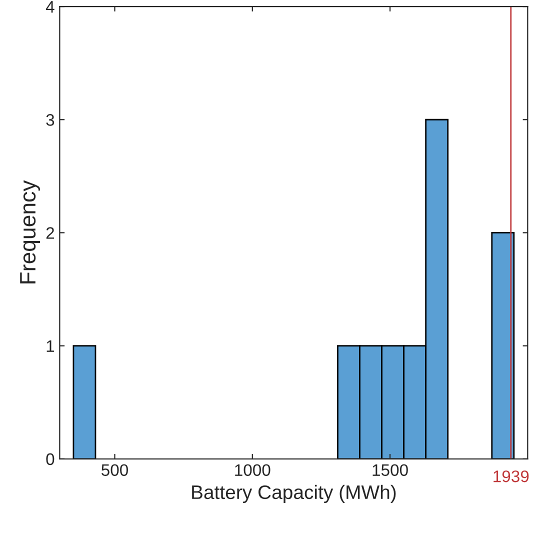 This screenshot has width=533, height=545. Describe the element at coordinates (50, 459) in the screenshot. I see `y-tick-label: 0` at that location.